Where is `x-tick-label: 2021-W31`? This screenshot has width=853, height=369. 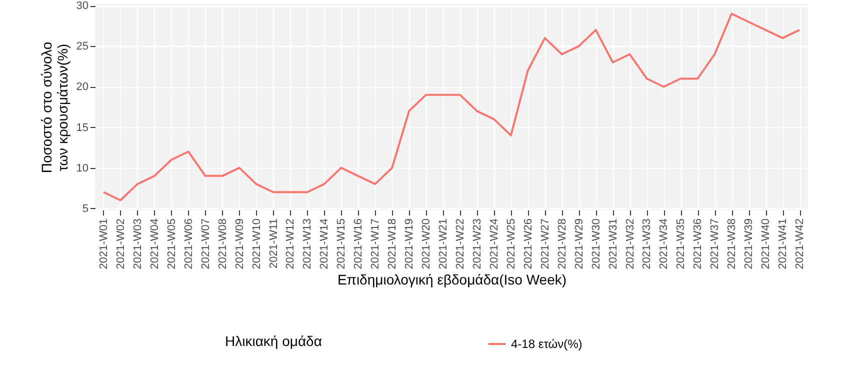 x-tick-label: 2021-W31 is located at coordinates (613, 244).